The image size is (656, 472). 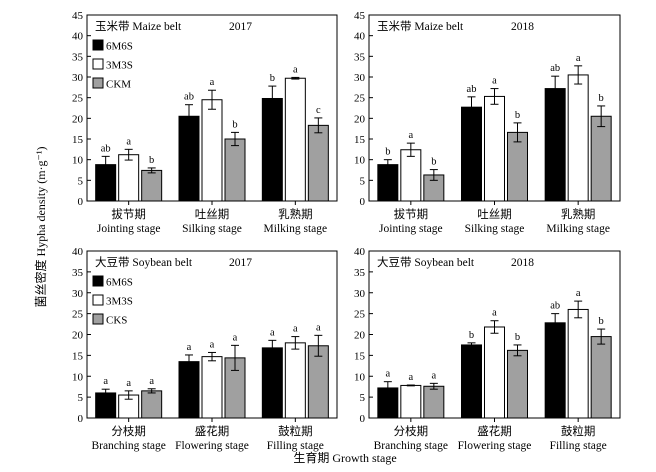 I want to click on legend-label: 6M6S, so click(x=119, y=283).